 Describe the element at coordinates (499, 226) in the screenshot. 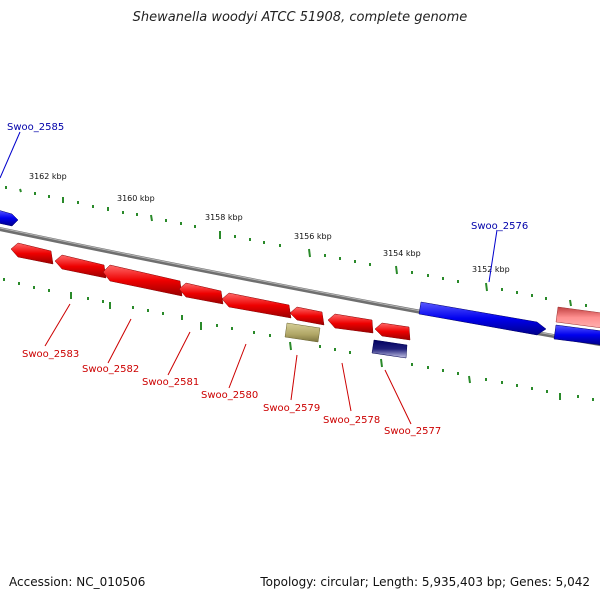

I see `gene-label-swoo-2576: Swoo_2576` at that location.